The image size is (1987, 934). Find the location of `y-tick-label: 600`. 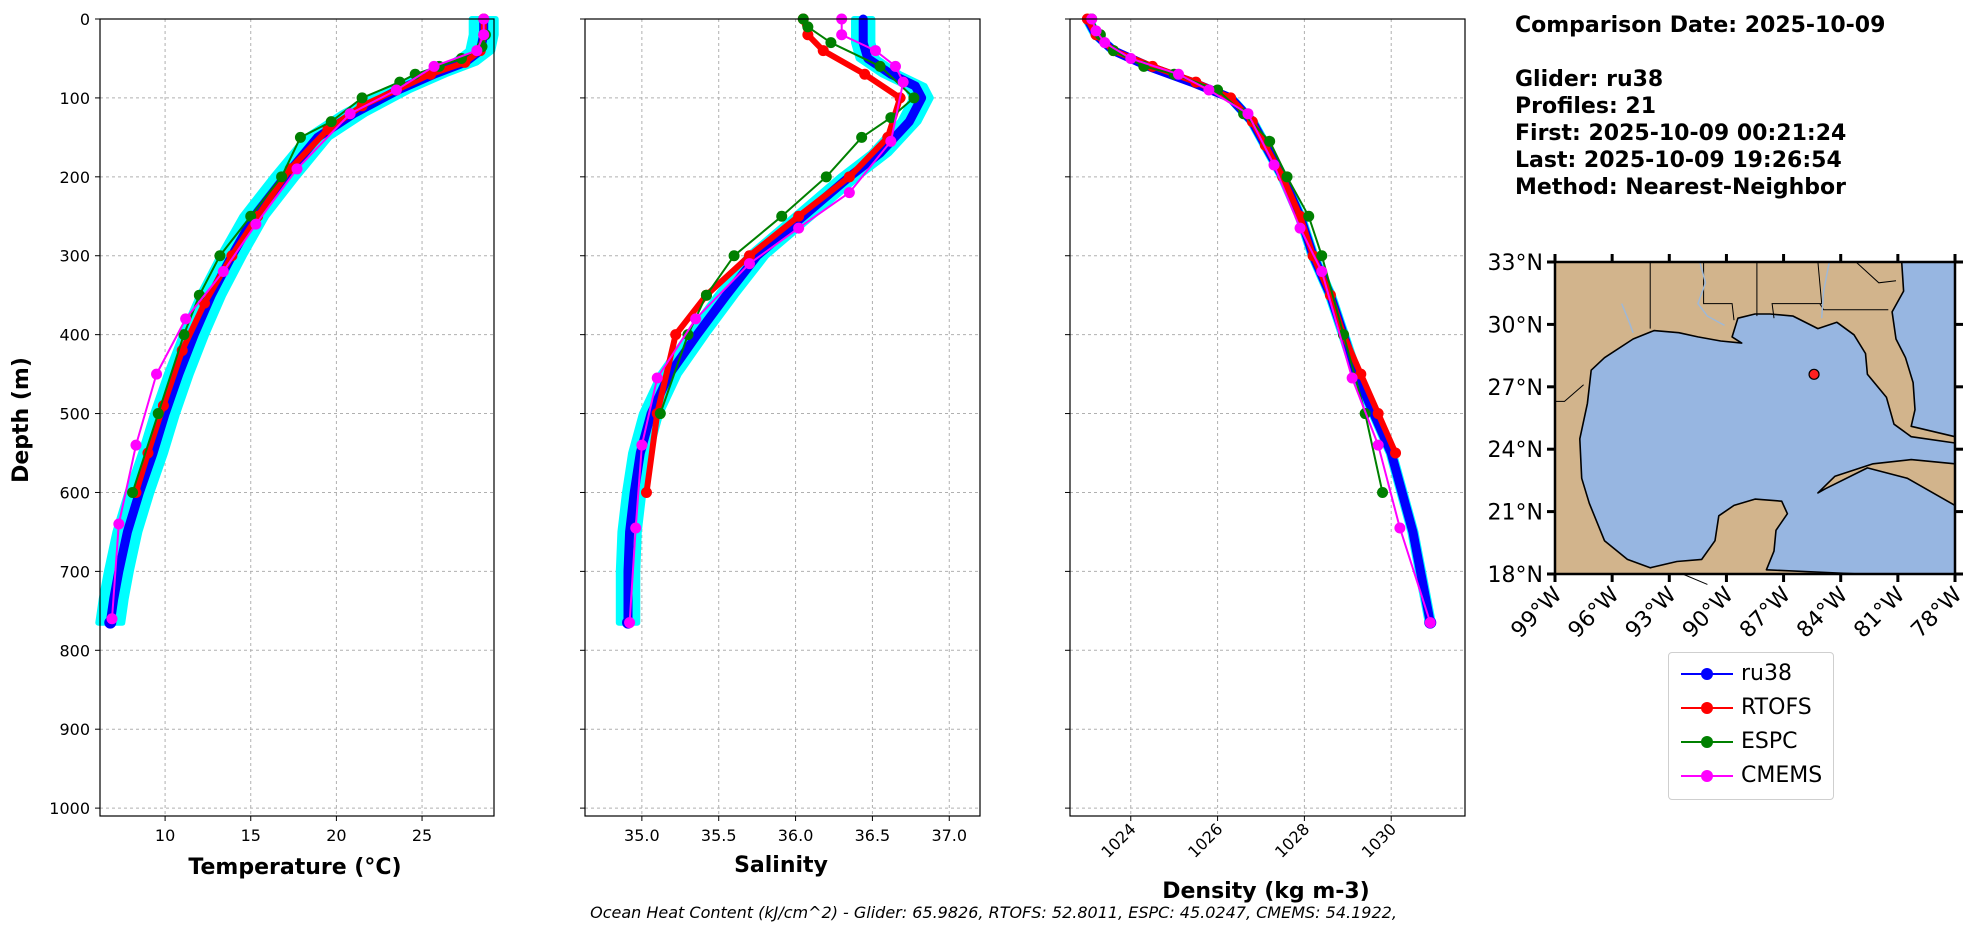

y-tick-label: 600 is located at coordinates (74, 492).